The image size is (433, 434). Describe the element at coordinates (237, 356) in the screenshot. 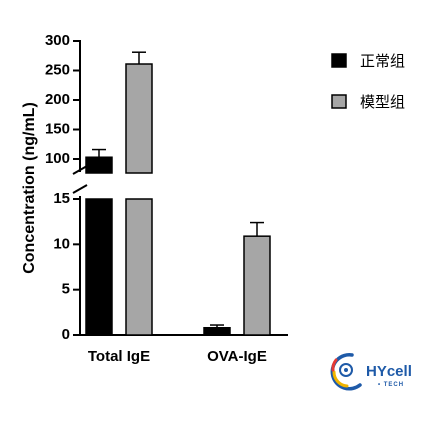

I see `x-category-label: OVA-IgE` at that location.